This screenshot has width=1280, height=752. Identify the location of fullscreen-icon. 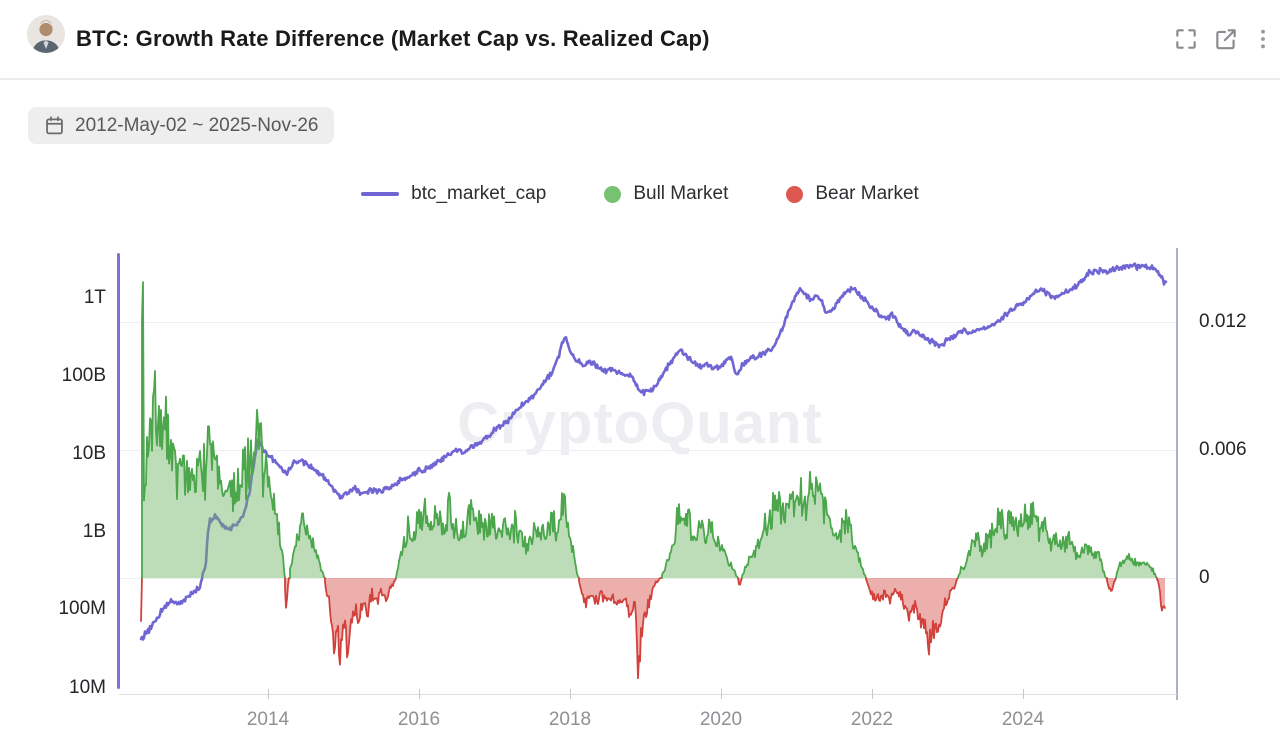
(1186, 39).